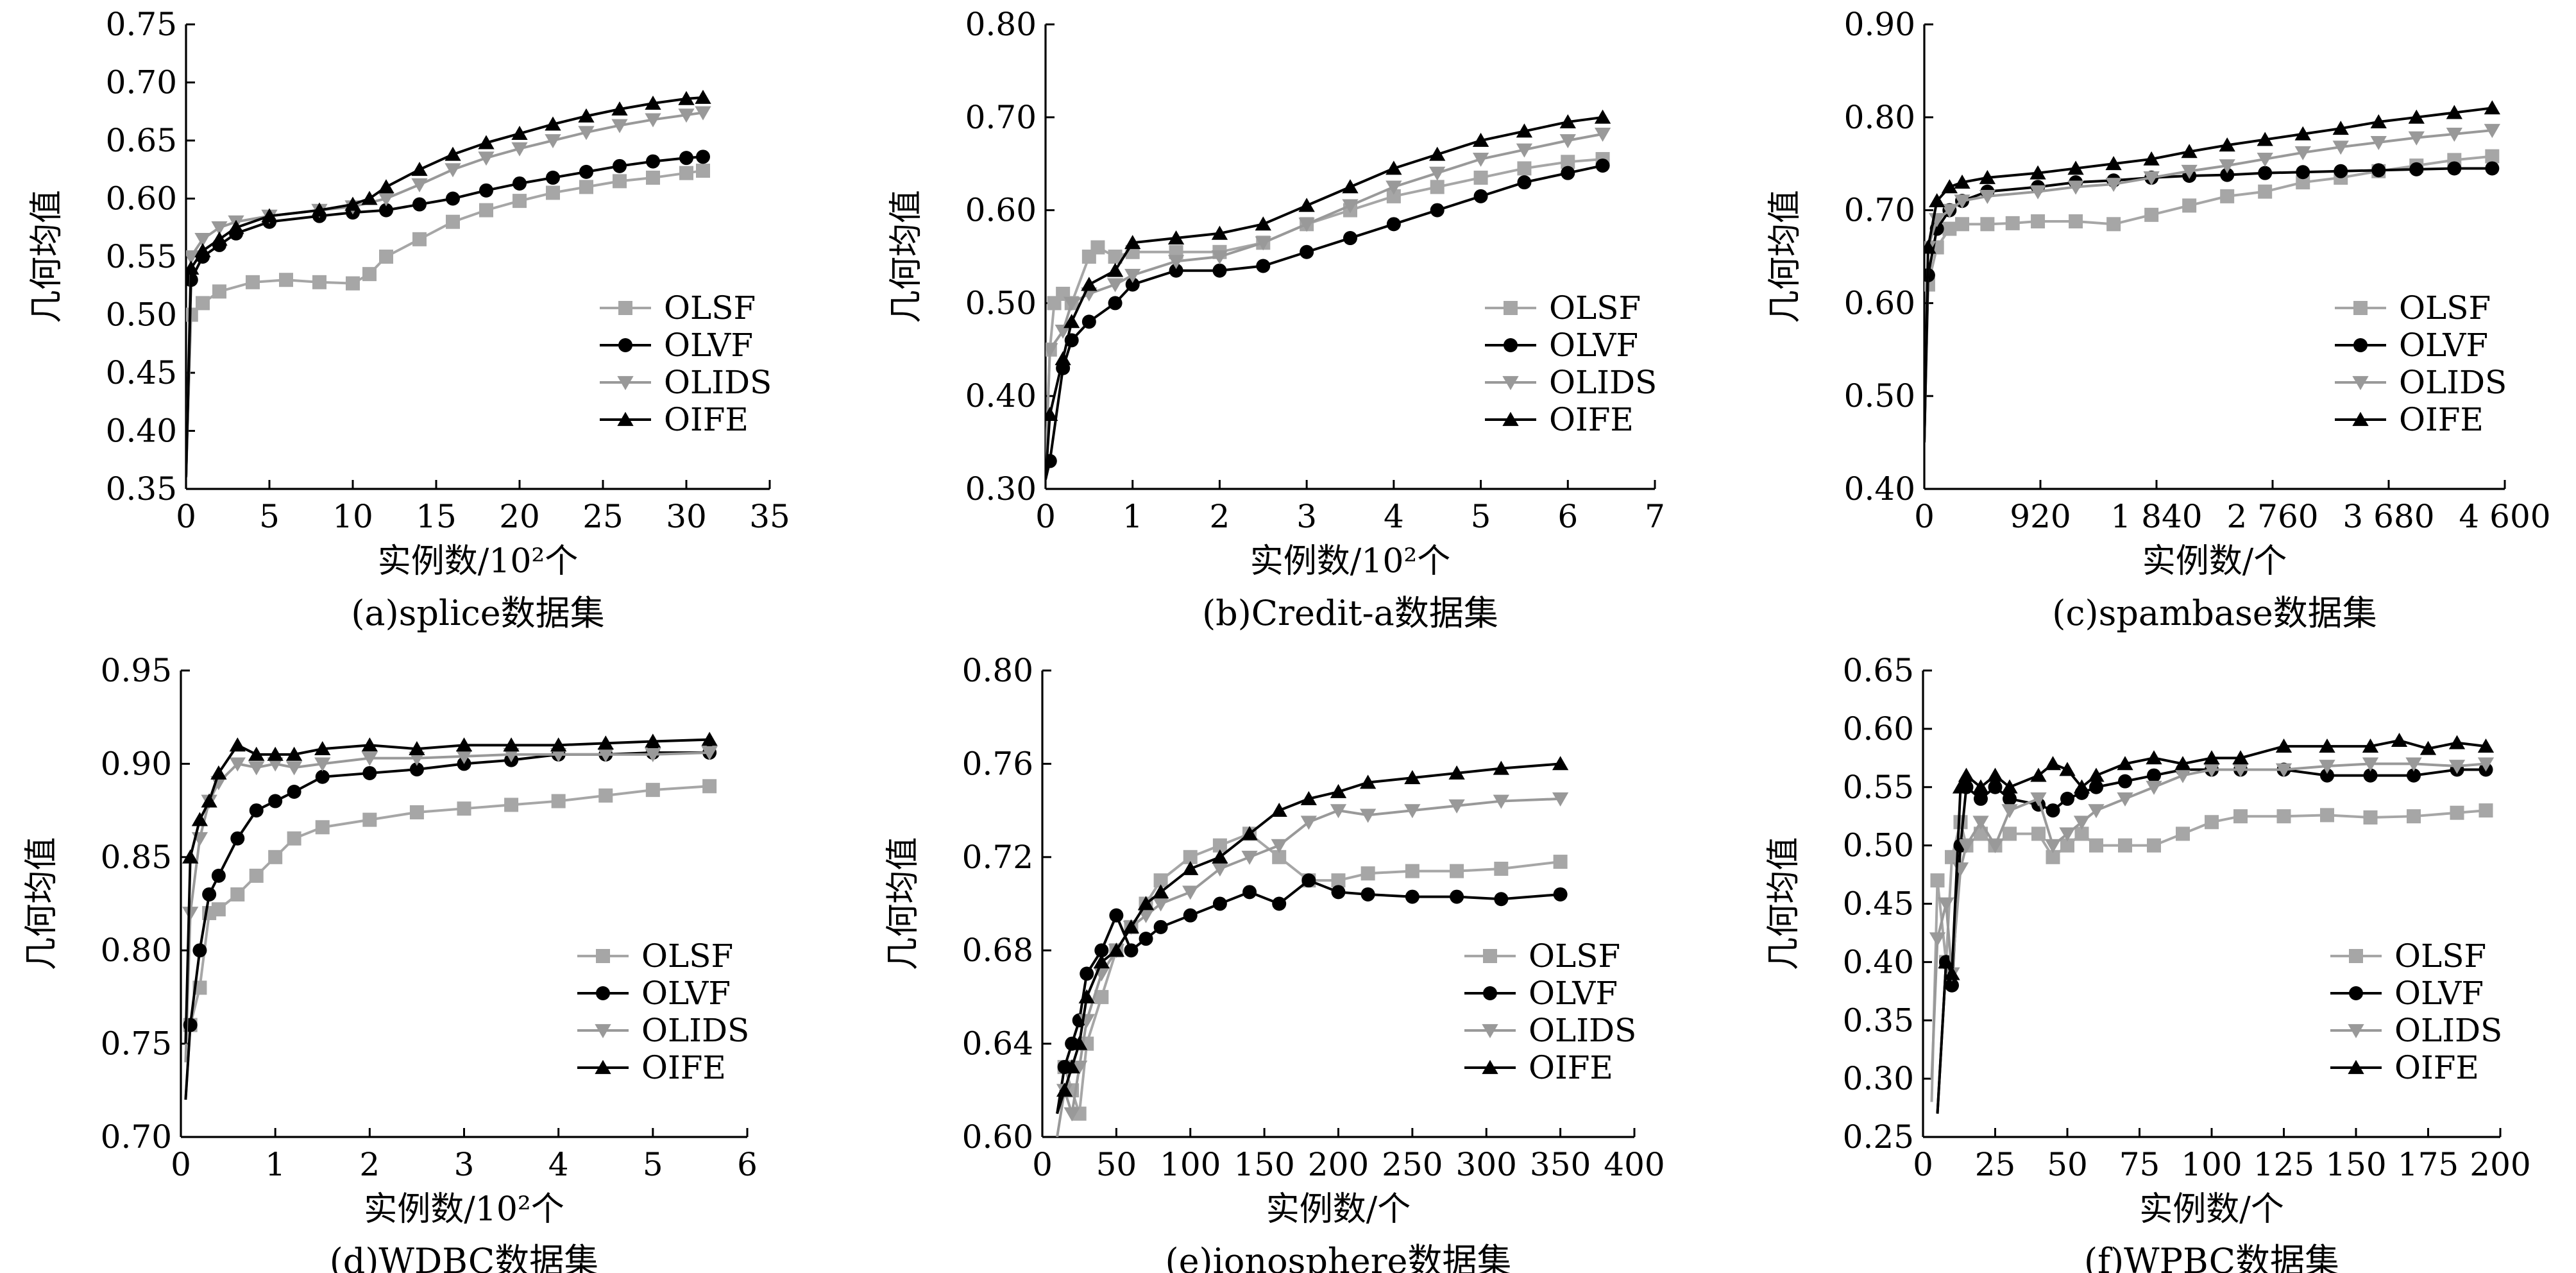 This screenshot has height=1273, width=2576. Describe the element at coordinates (1338, 1164) in the screenshot. I see `x-tick-label: 200` at that location.